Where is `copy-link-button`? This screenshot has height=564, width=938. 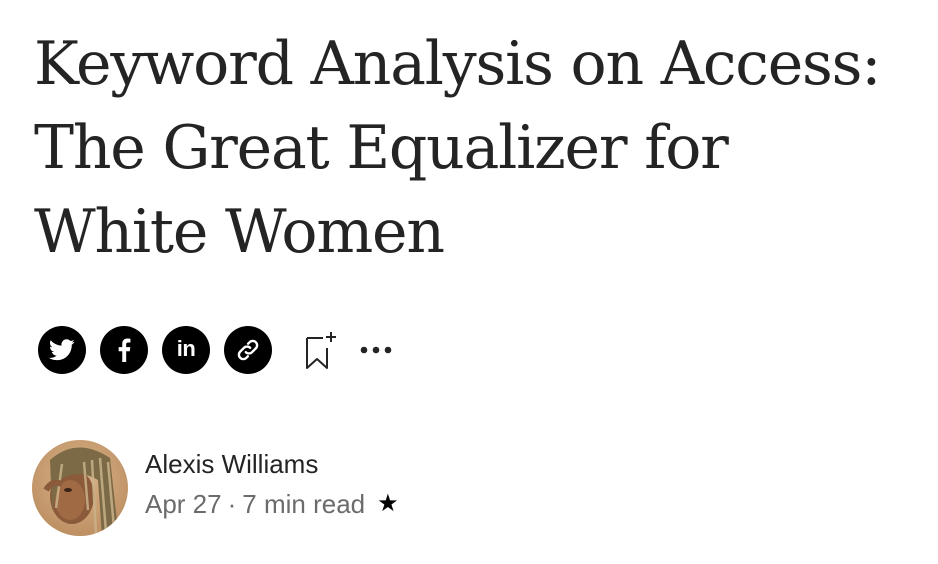
copy-link-button is located at coordinates (248, 350).